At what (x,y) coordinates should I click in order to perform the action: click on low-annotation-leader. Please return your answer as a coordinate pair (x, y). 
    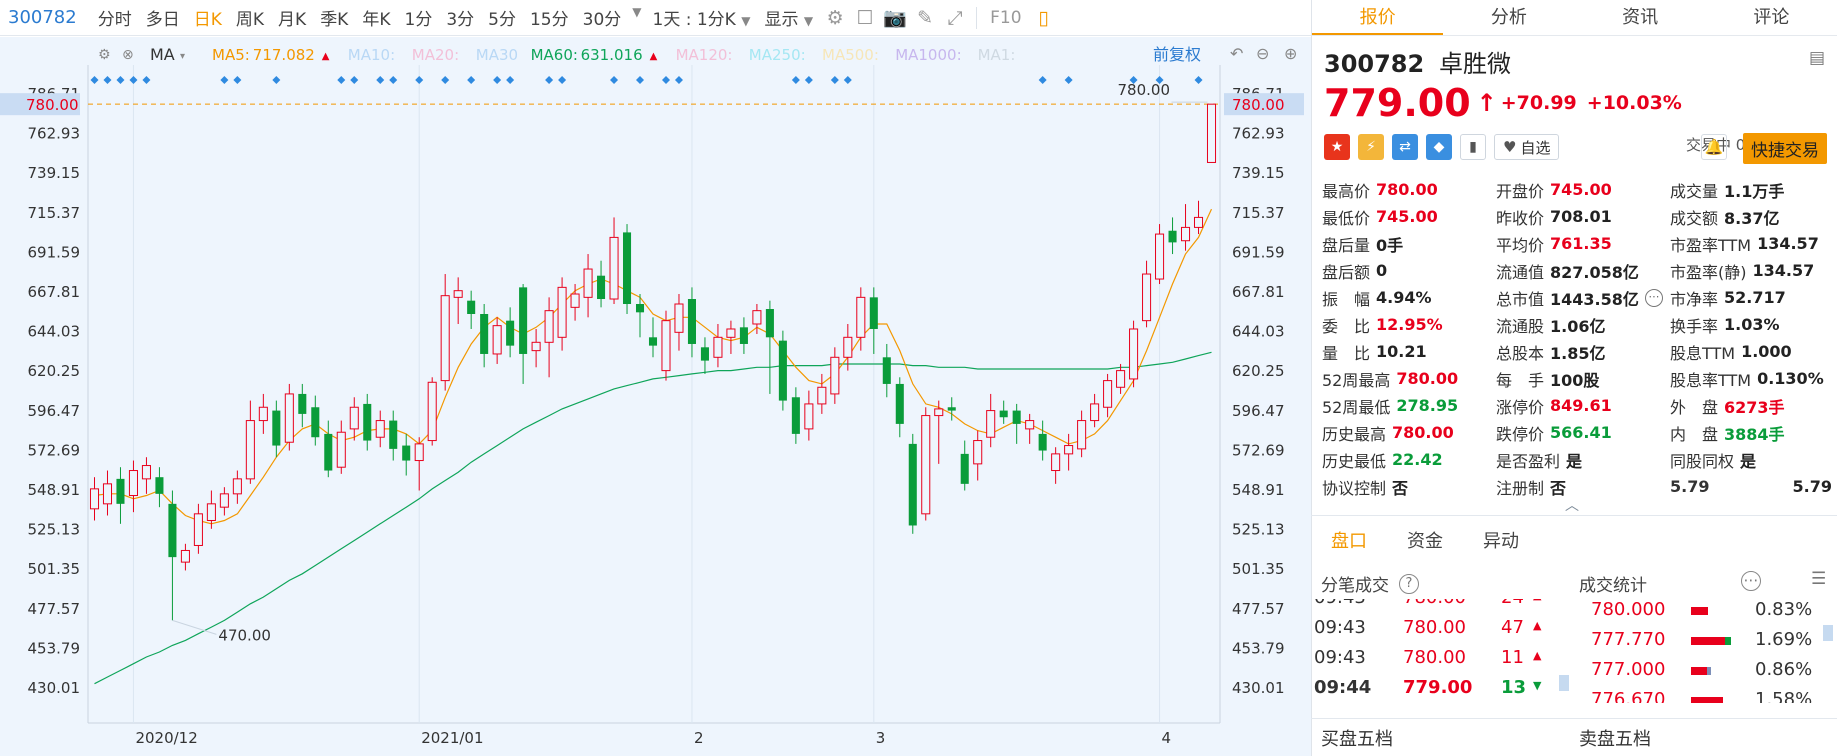
    Looking at the image, I should click on (194, 627).